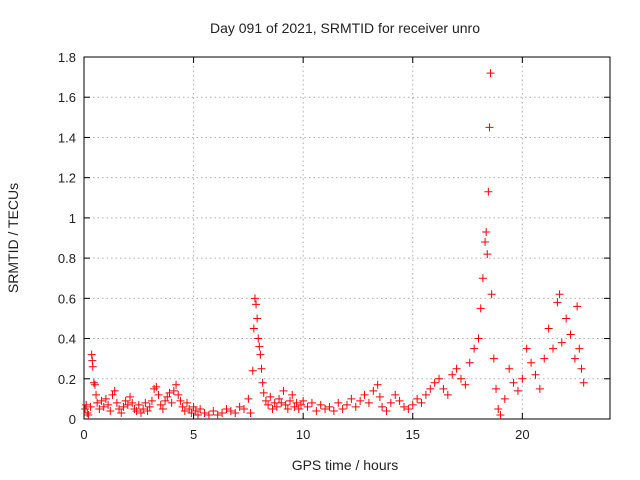 The image size is (640, 480). What do you see at coordinates (345, 465) in the screenshot?
I see `x-axis-title: GPS time / hours` at bounding box center [345, 465].